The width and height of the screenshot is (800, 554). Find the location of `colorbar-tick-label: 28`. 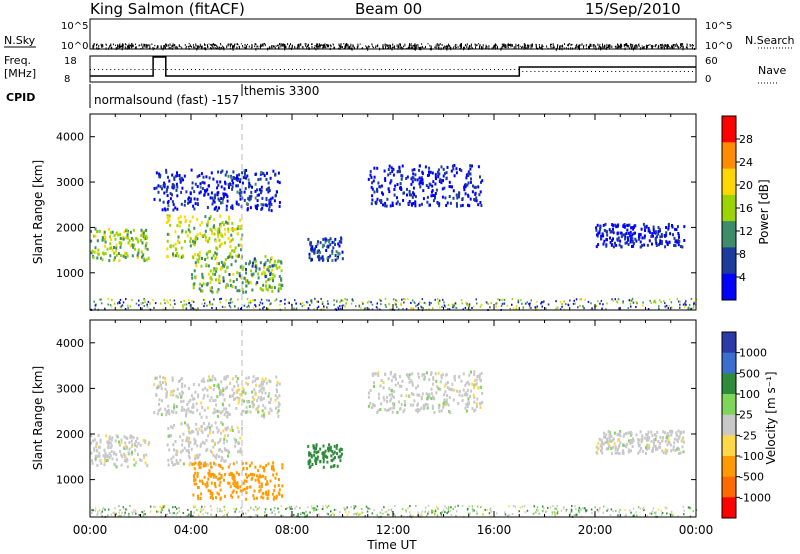

colorbar-tick-label: 28 is located at coordinates (746, 139).